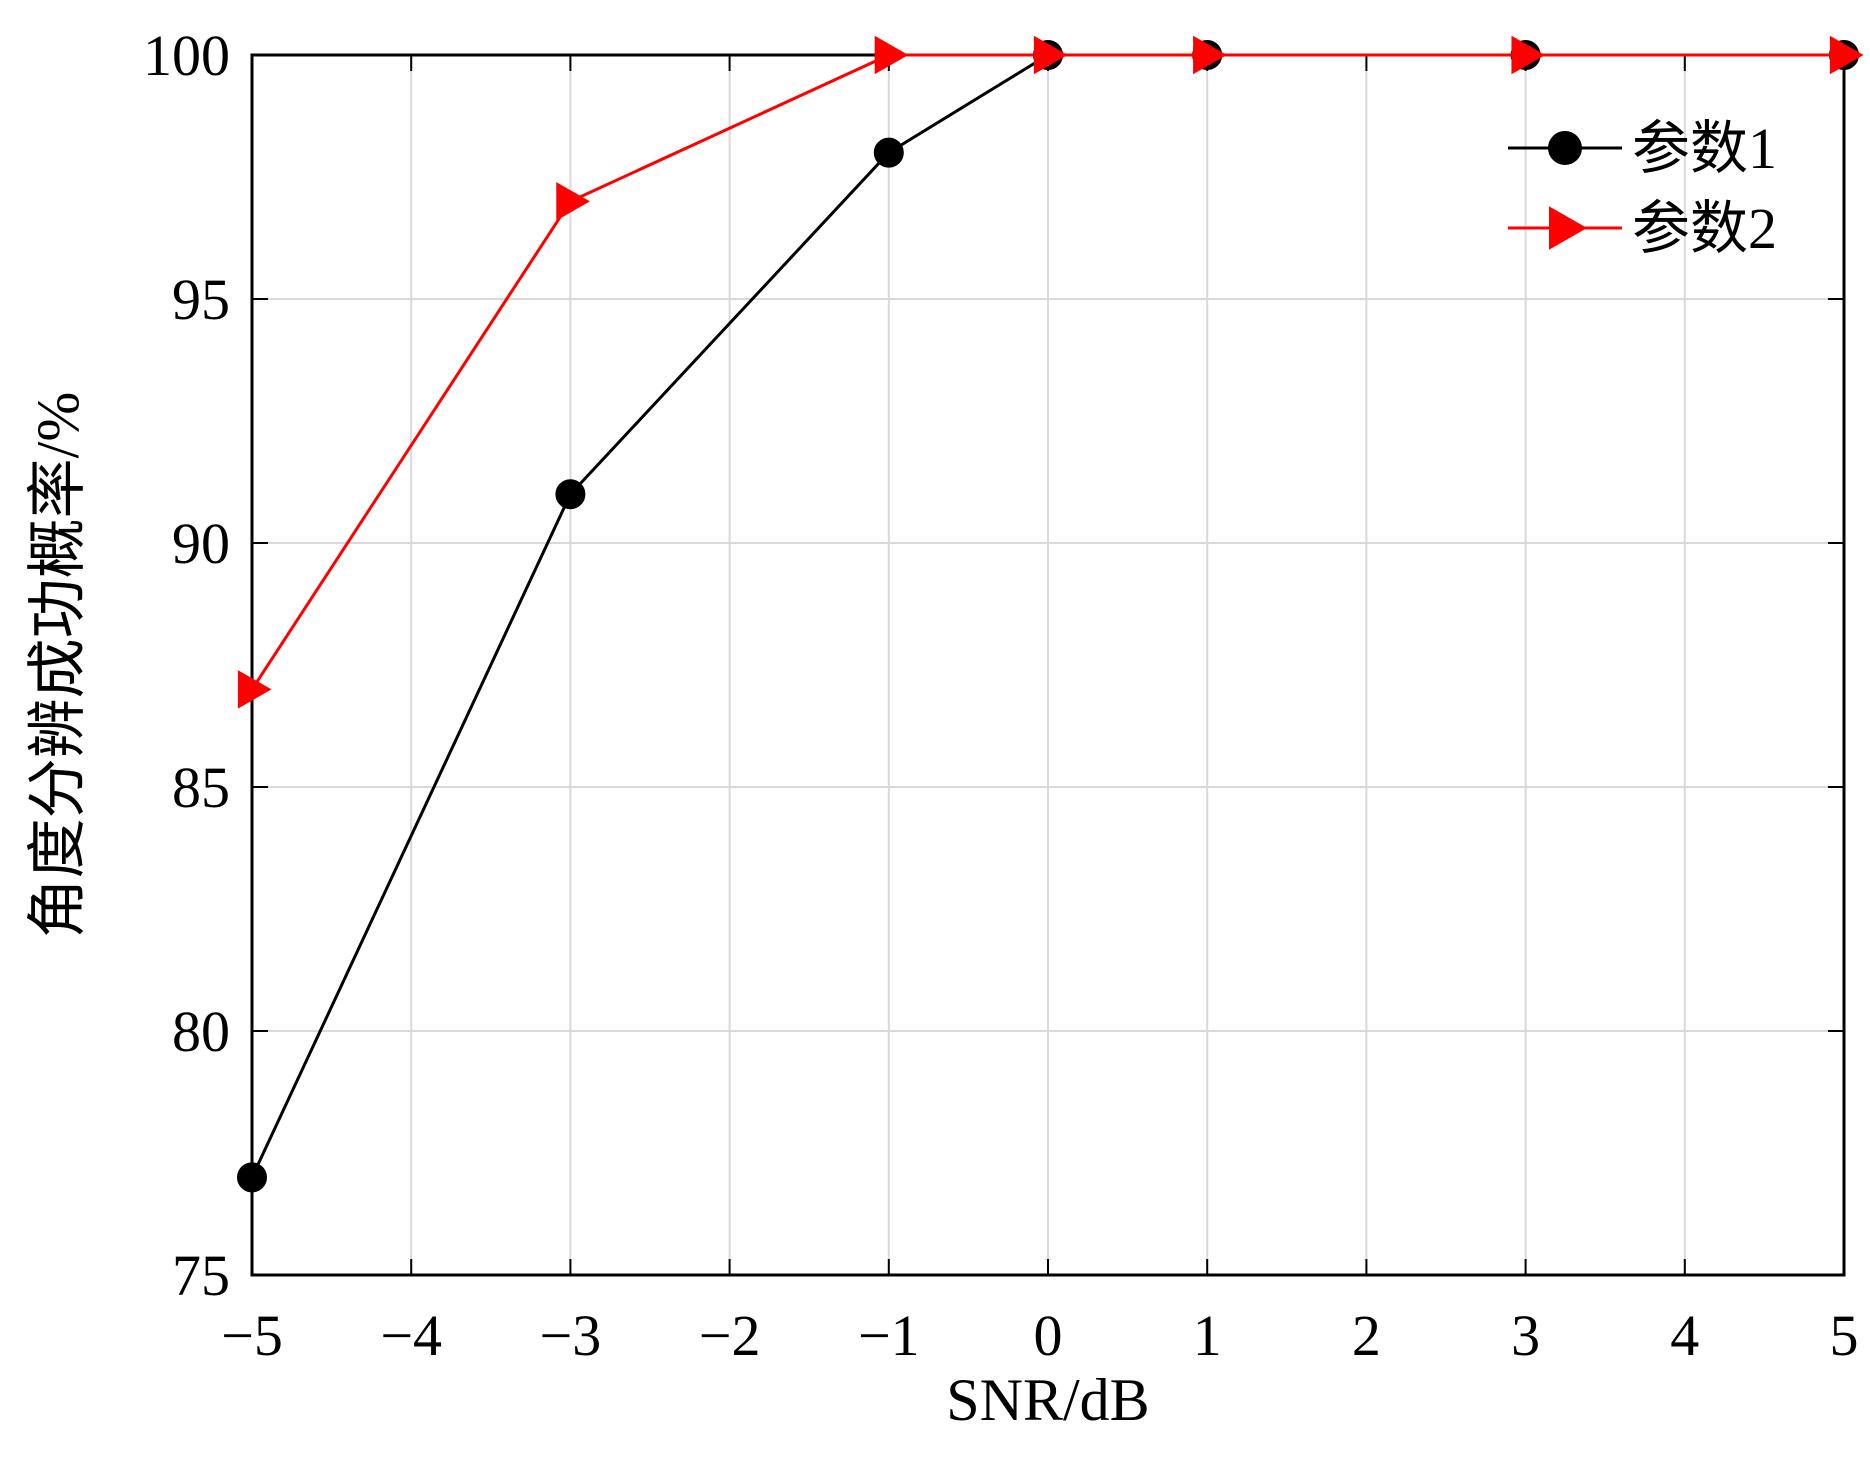 The height and width of the screenshot is (1476, 1870). Describe the element at coordinates (1366, 1335) in the screenshot. I see `x-tick-label: 2` at that location.